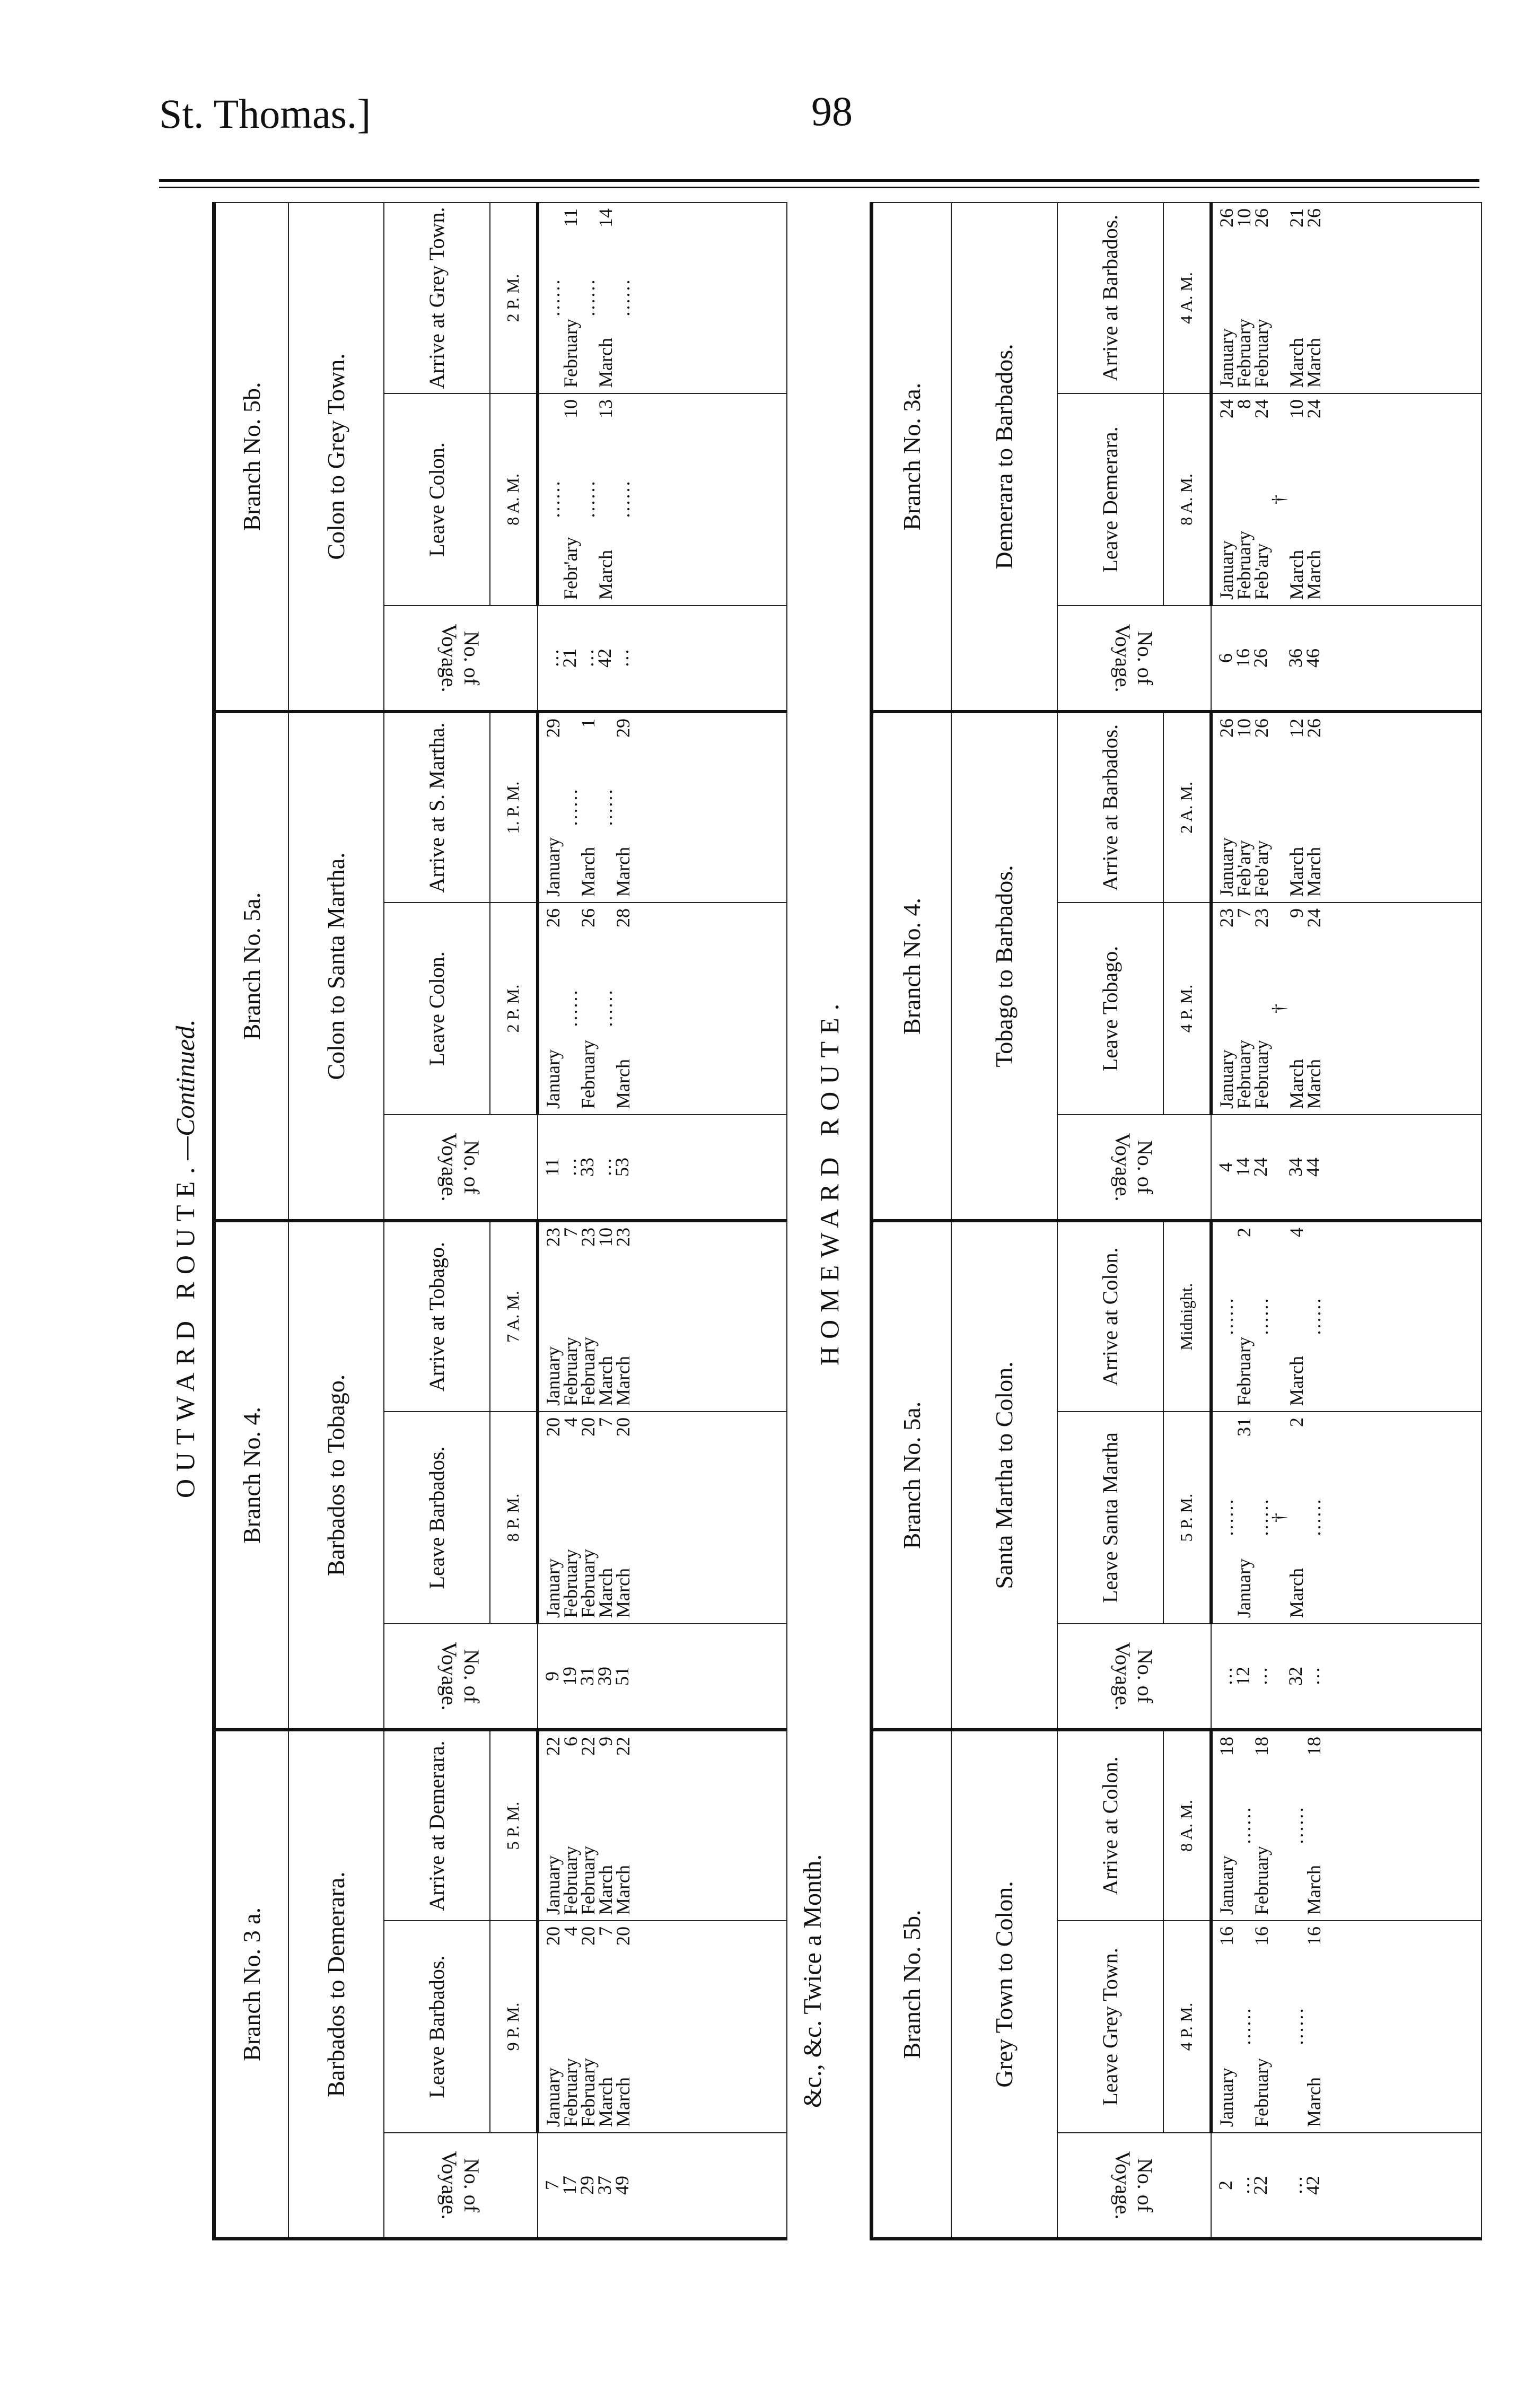  I want to click on day: 22, so click(623, 1746).